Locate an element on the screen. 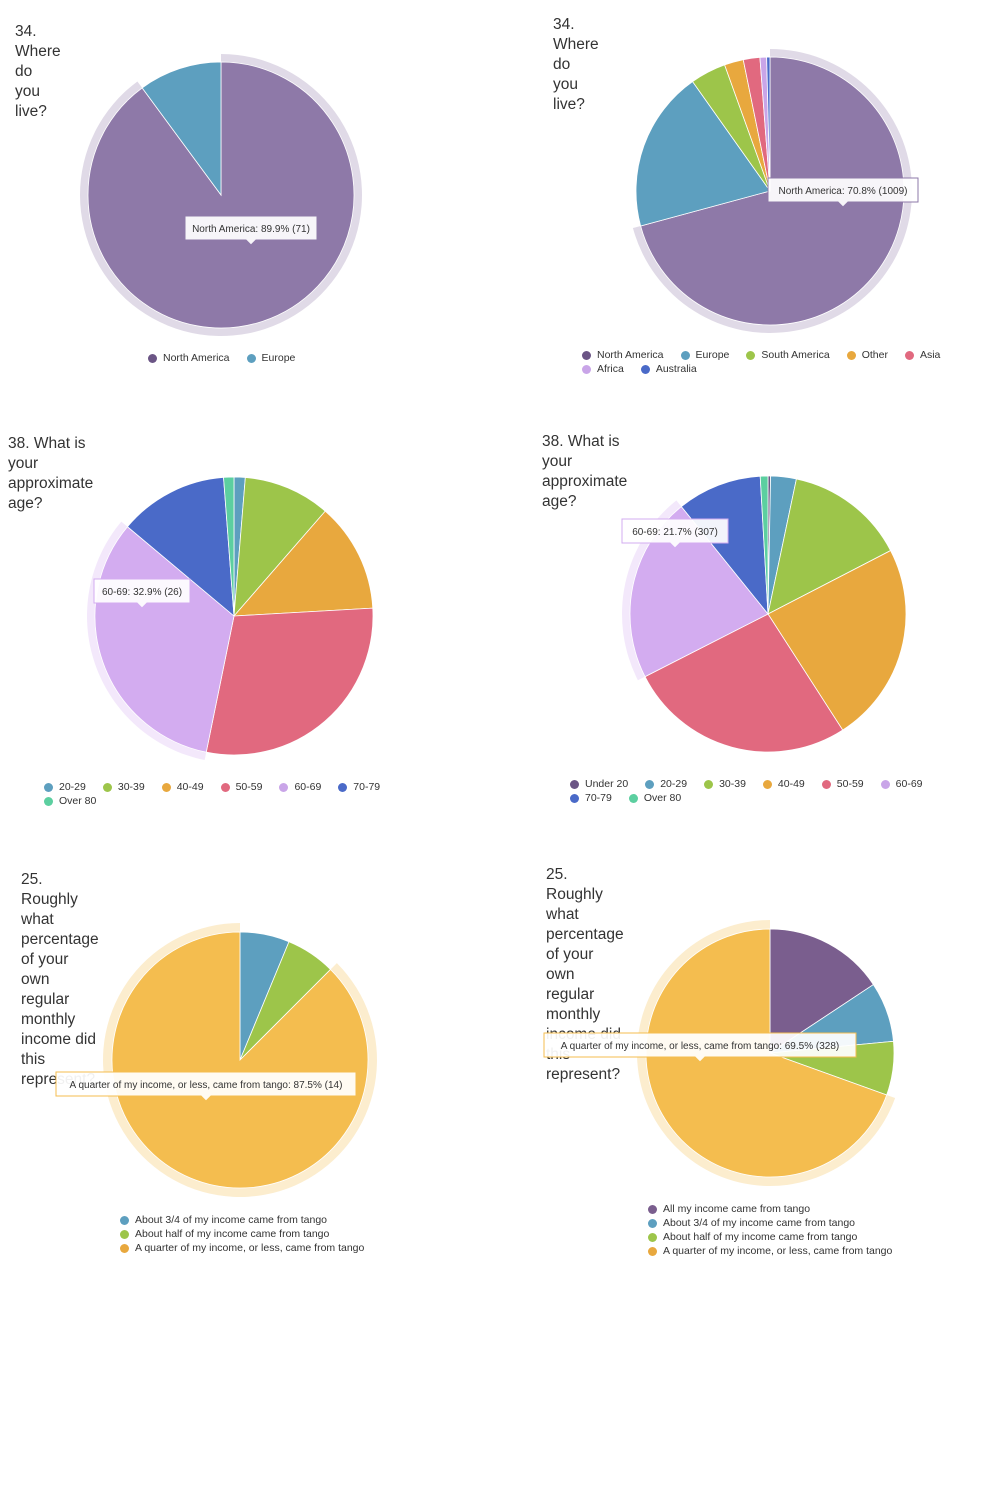 This screenshot has width=998, height=1510. legend-label: South America is located at coordinates (795, 355).